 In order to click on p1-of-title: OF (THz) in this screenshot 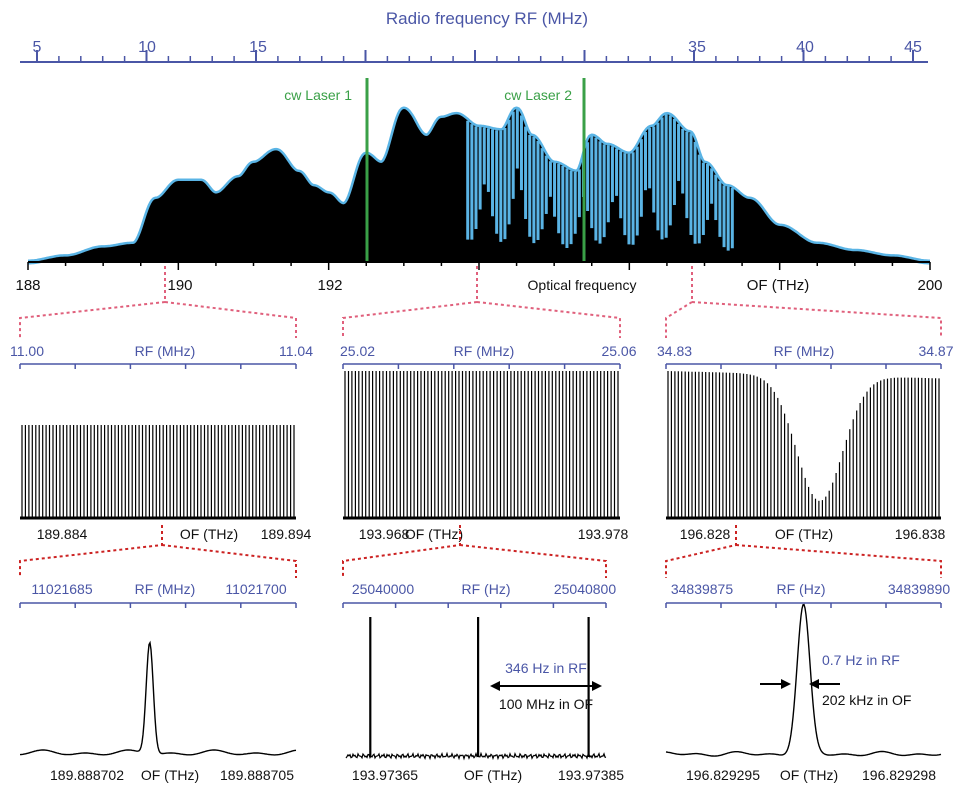, I will do `click(209, 534)`.